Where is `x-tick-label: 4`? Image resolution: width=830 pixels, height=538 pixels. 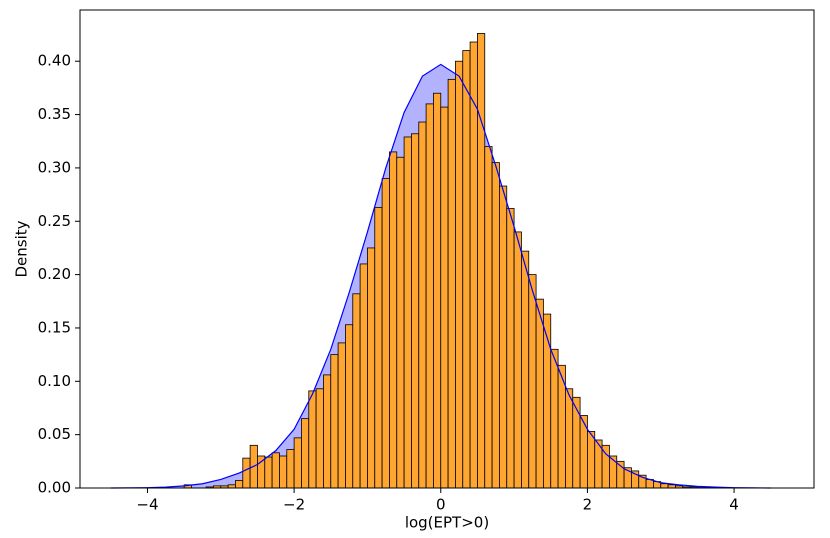
x-tick-label: 4 is located at coordinates (734, 505).